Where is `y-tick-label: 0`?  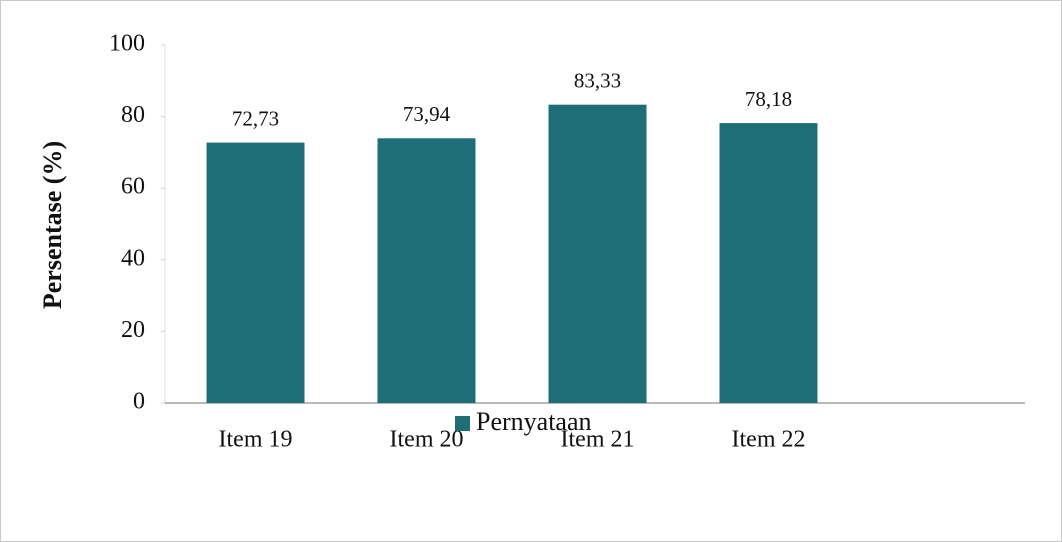
y-tick-label: 0 is located at coordinates (139, 402).